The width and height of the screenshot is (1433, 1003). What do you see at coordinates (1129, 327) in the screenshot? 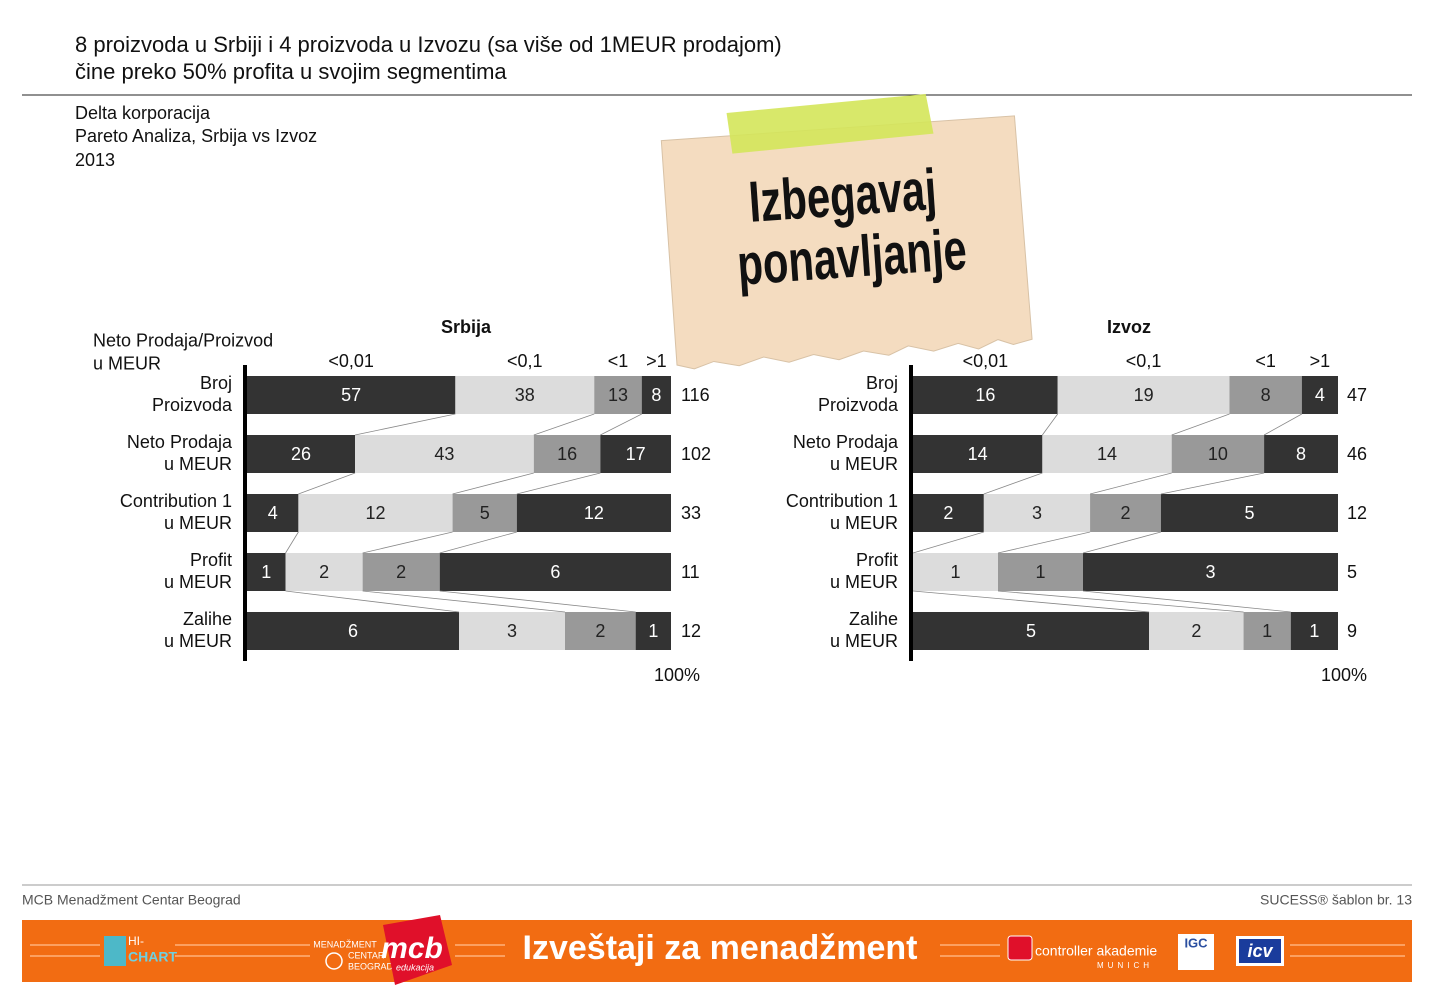
I see `chart-title: Izvoz` at bounding box center [1129, 327].